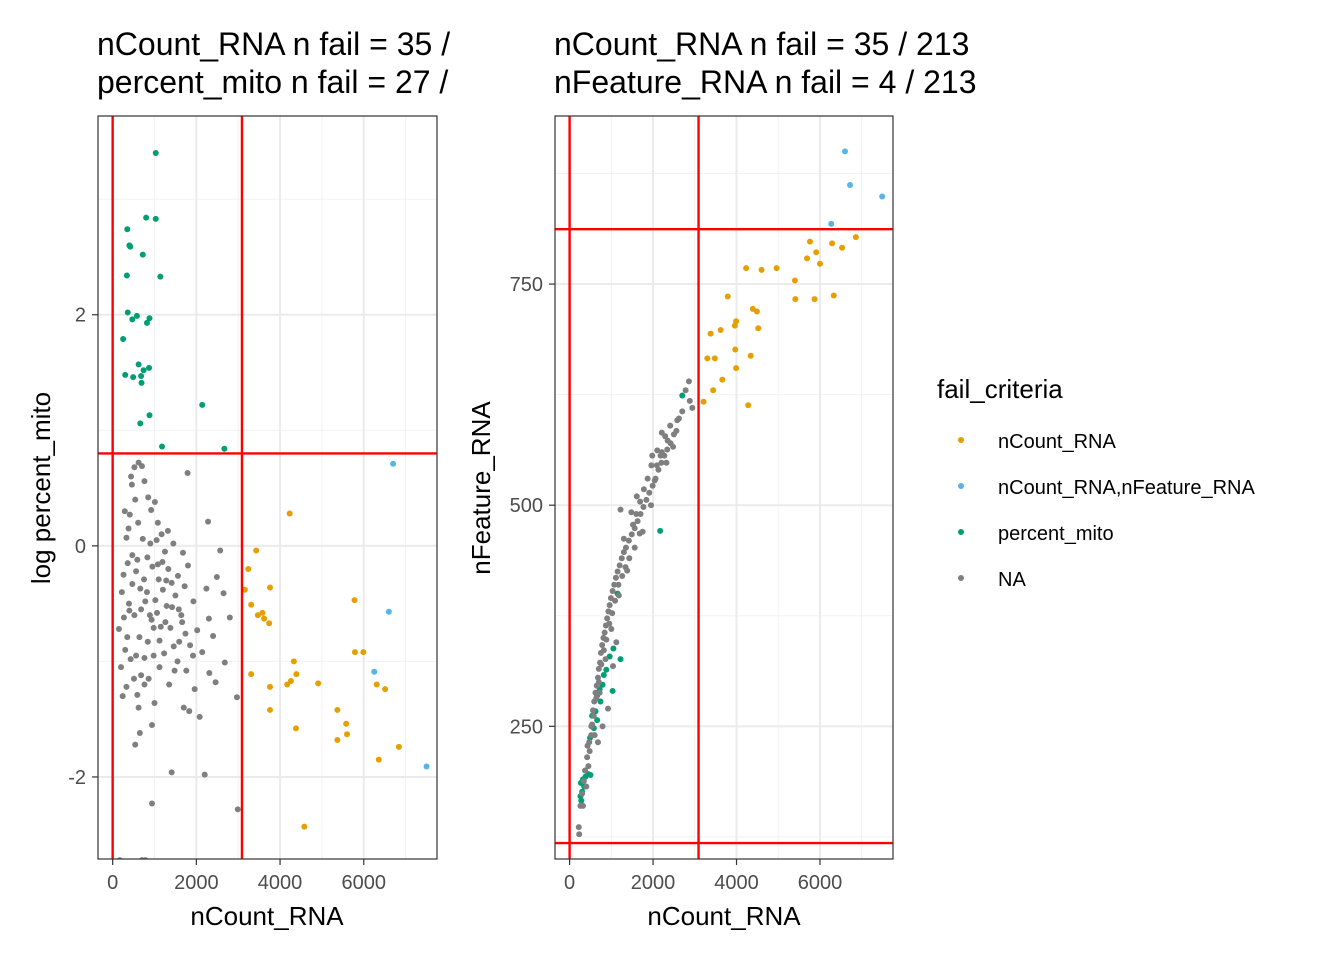  Describe the element at coordinates (304, 82) in the screenshot. I see `panel1-title-line2: percent_mito n fail = 27 / 213` at that location.